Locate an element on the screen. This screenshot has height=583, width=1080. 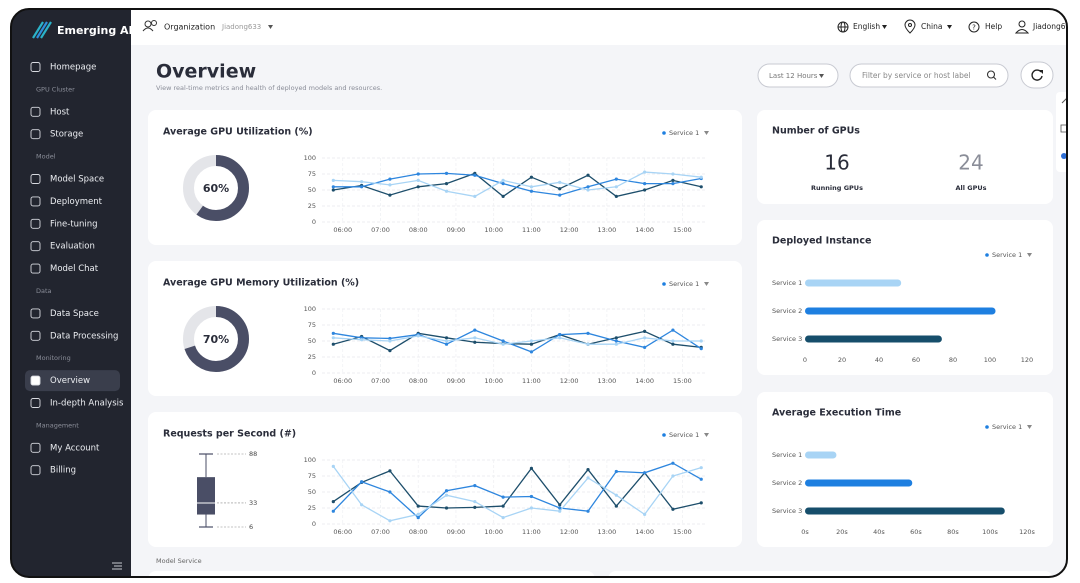
x-tick-label: 06:00 is located at coordinates (342, 532).